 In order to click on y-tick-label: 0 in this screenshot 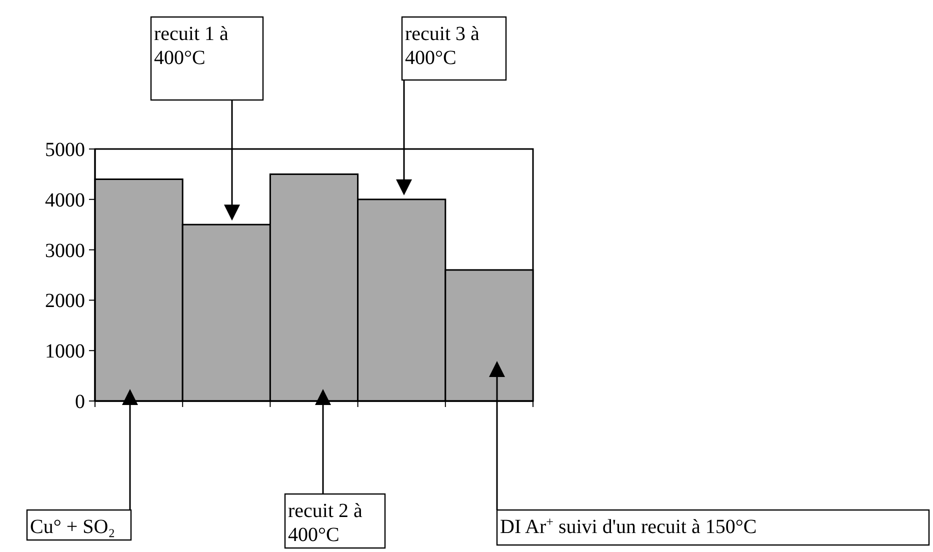, I will do `click(80, 402)`.